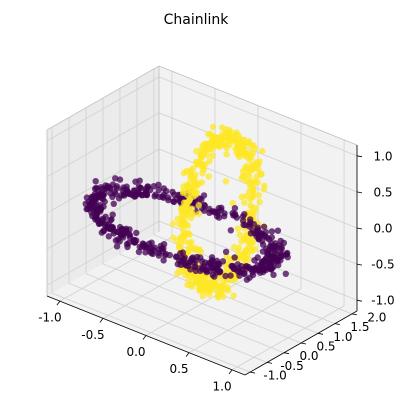 This screenshot has width=410, height=419. Describe the element at coordinates (382, 265) in the screenshot. I see `z-tick-label: -0.5` at that location.